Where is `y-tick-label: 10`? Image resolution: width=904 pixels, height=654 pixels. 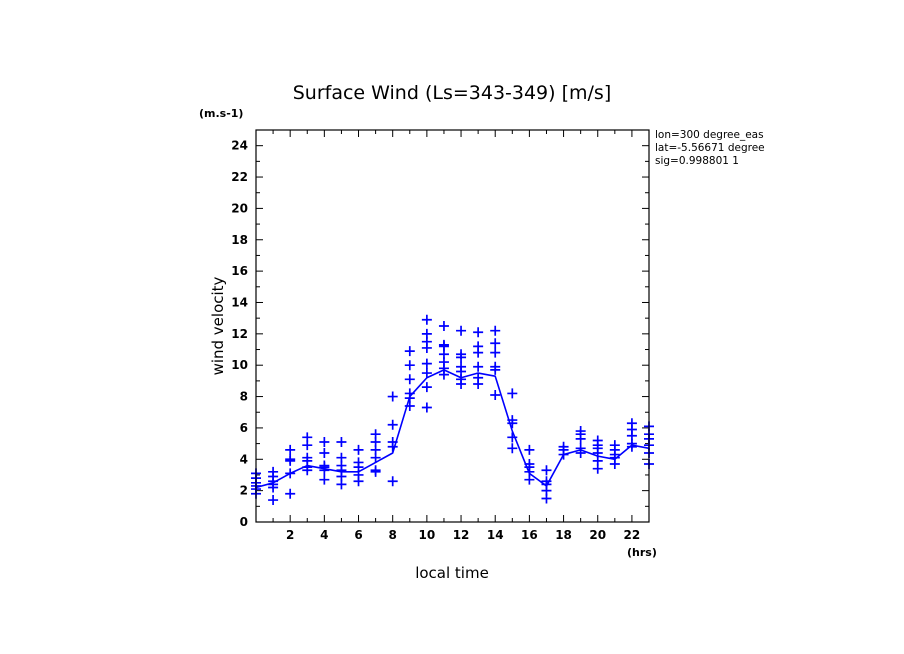 y-tick-label: 10 is located at coordinates (239, 365).